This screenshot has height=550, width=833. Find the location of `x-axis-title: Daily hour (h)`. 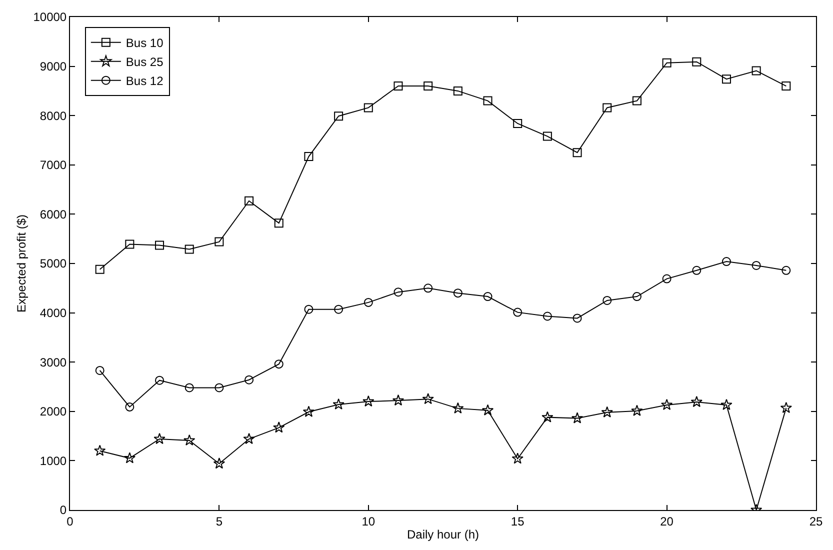

x-axis-title: Daily hour (h) is located at coordinates (443, 534).